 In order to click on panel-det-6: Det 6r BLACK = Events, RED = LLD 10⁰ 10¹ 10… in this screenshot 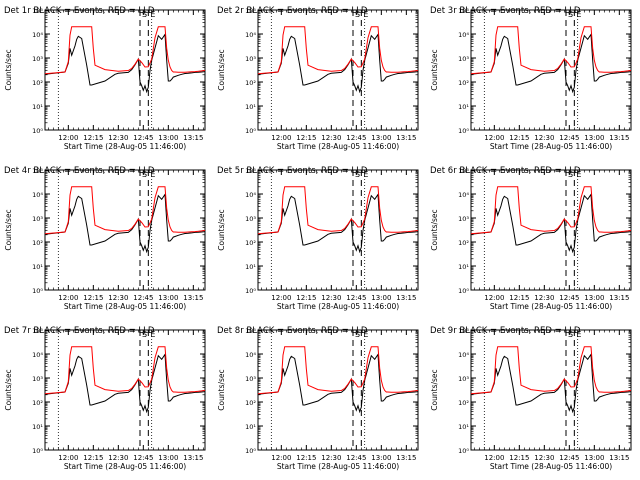, I will do `click(531, 238)`.